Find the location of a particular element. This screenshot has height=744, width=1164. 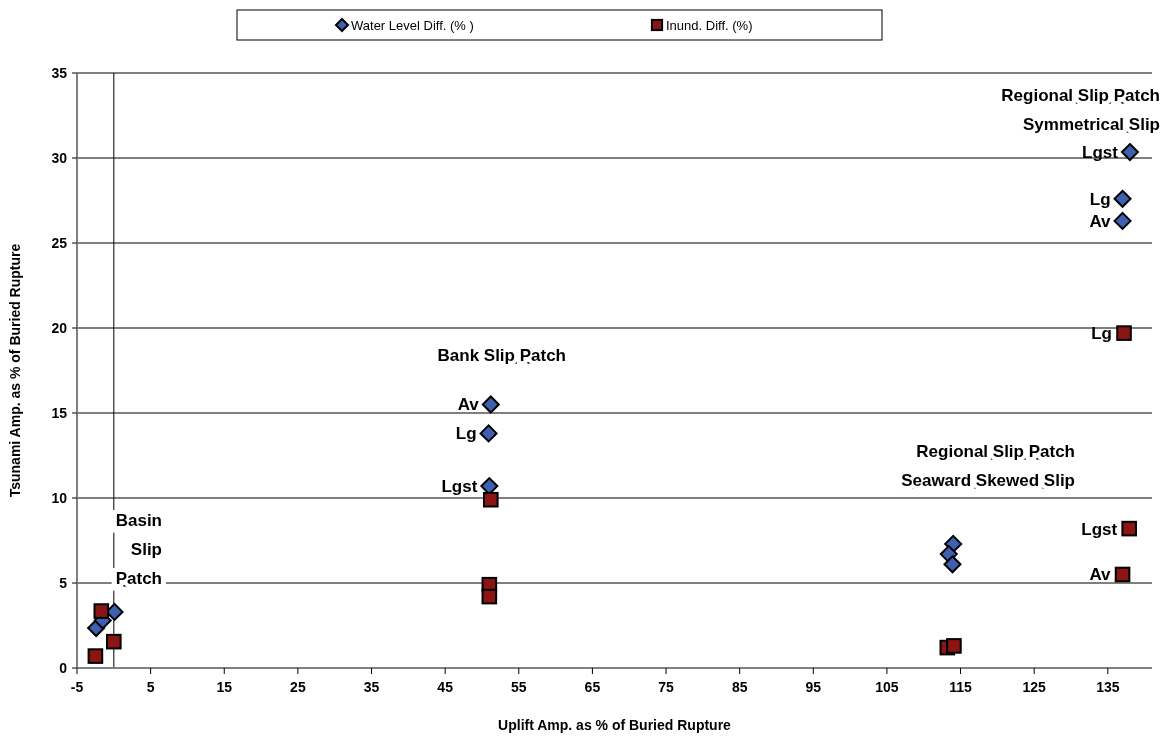

y-tick-label: 35 is located at coordinates (59, 72).